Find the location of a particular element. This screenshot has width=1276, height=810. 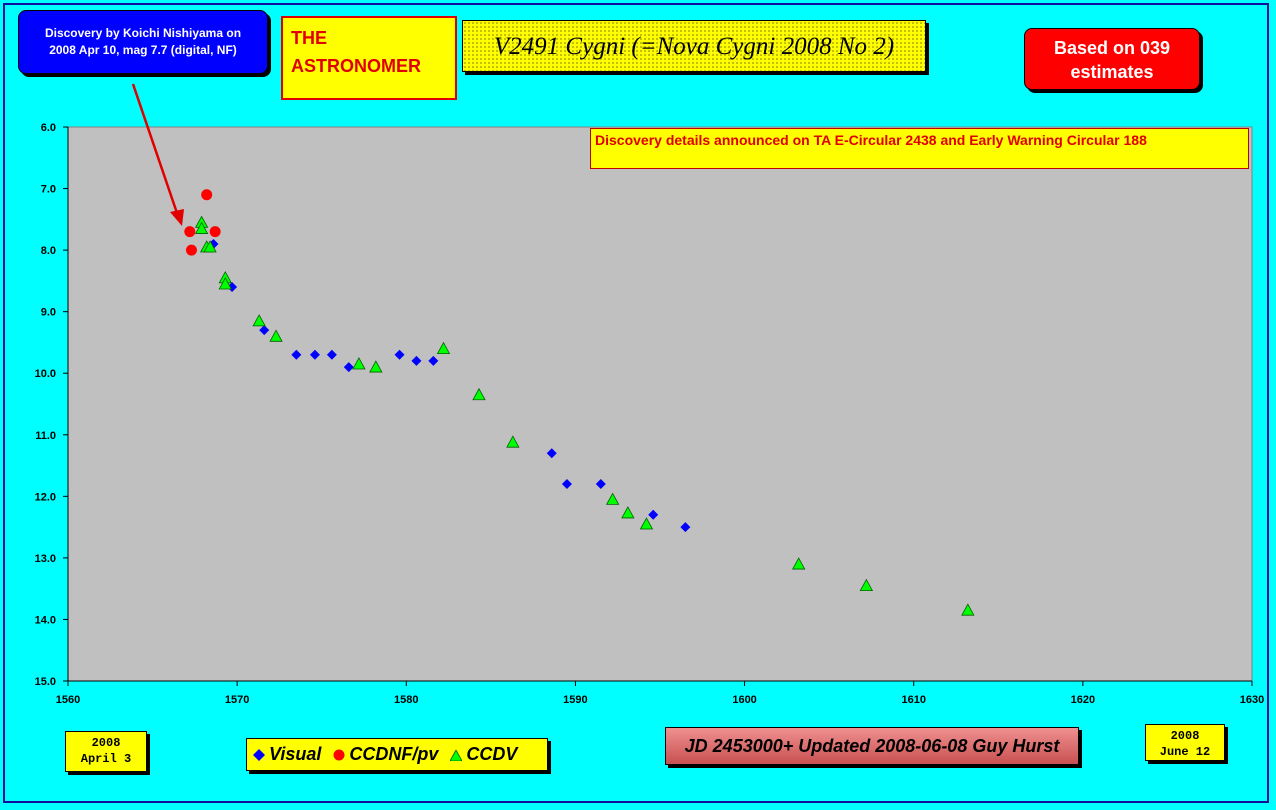

end-date-label: 2008 June 12 is located at coordinates (1185, 742).